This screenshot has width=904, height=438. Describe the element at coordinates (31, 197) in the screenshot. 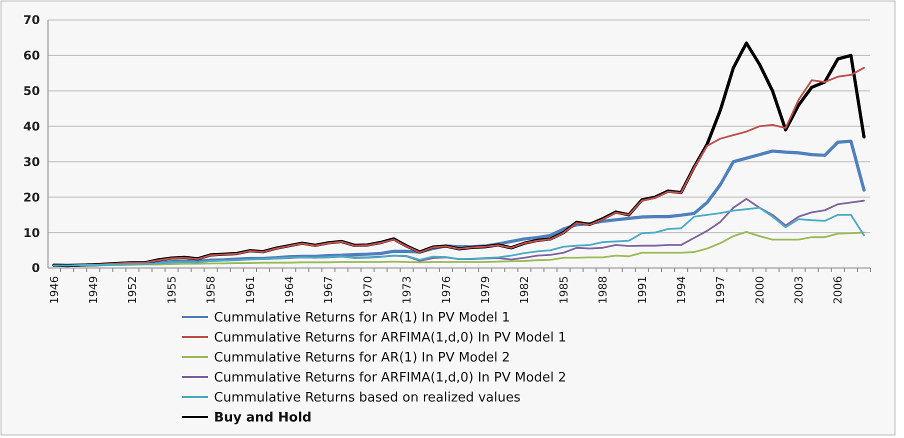

I see `y-tick-label: 20` at that location.